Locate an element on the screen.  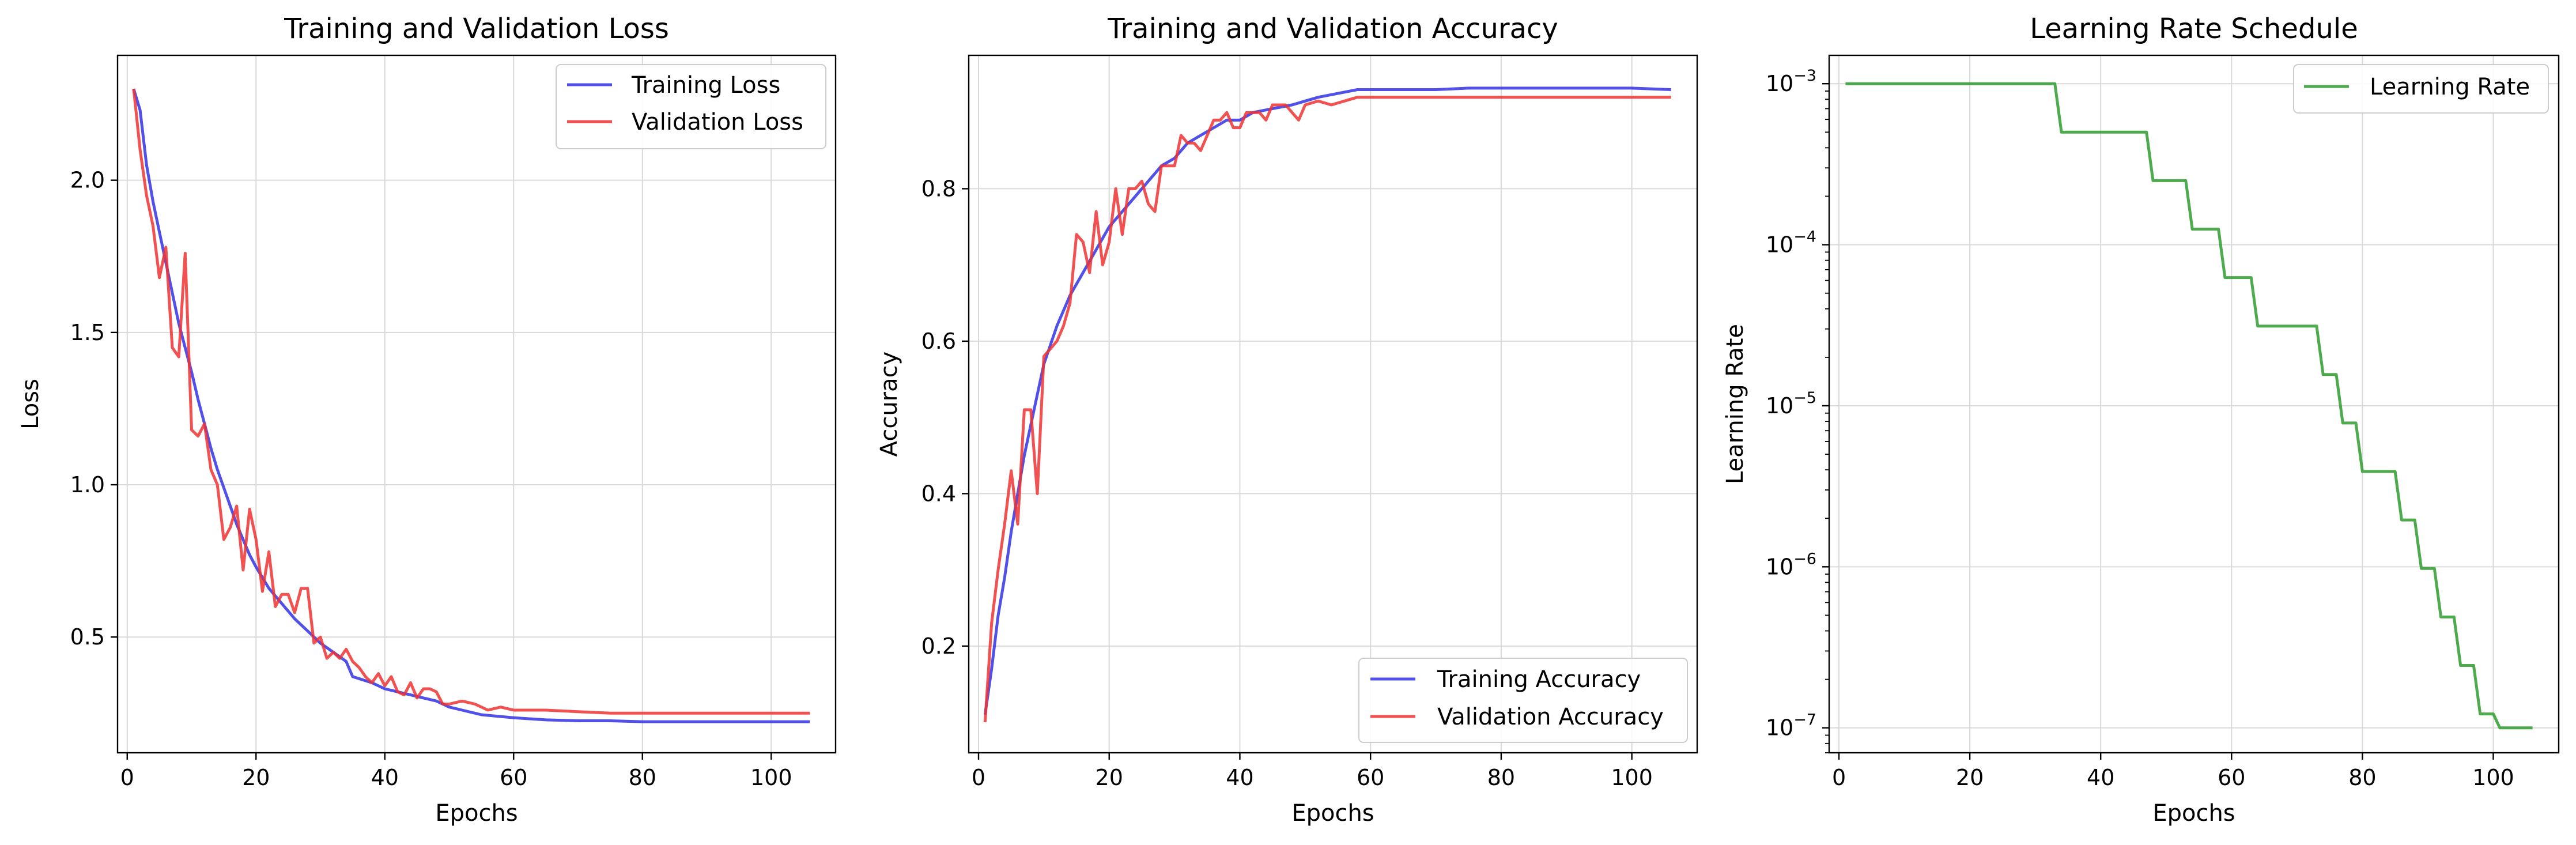
loss-legend-box is located at coordinates (691, 106).